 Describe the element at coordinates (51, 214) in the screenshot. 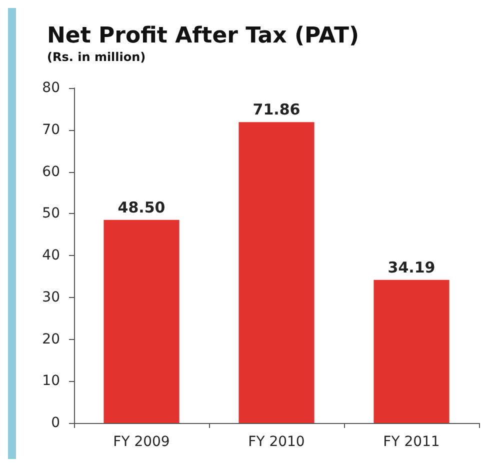

I see `y-tick-label: 50` at that location.